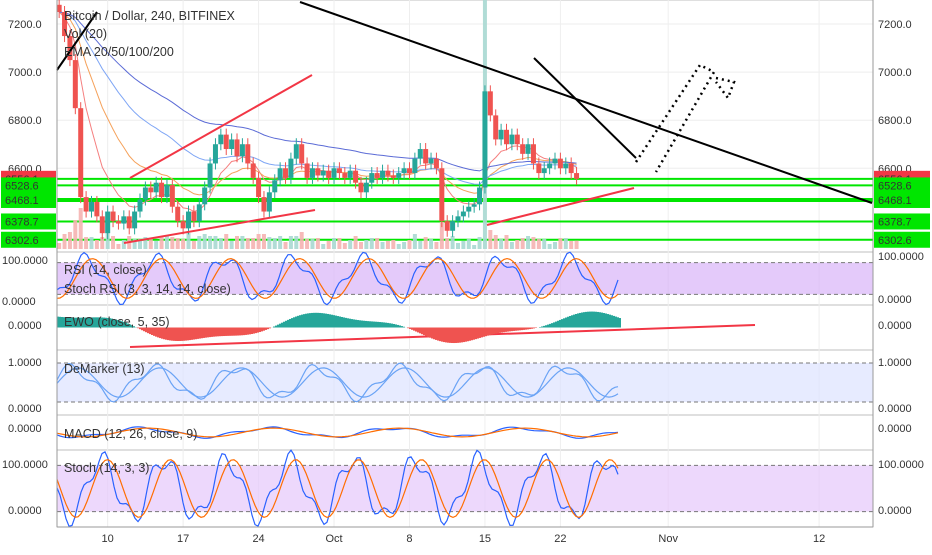  Describe the element at coordinates (25, 409) in the screenshot. I see `demarker-axis-bottom-left: 0.0000` at that location.